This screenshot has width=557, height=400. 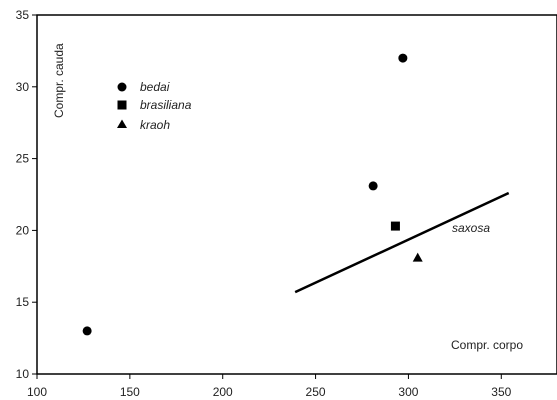 What do you see at coordinates (501, 392) in the screenshot?
I see `x-tick-label: 350` at bounding box center [501, 392].